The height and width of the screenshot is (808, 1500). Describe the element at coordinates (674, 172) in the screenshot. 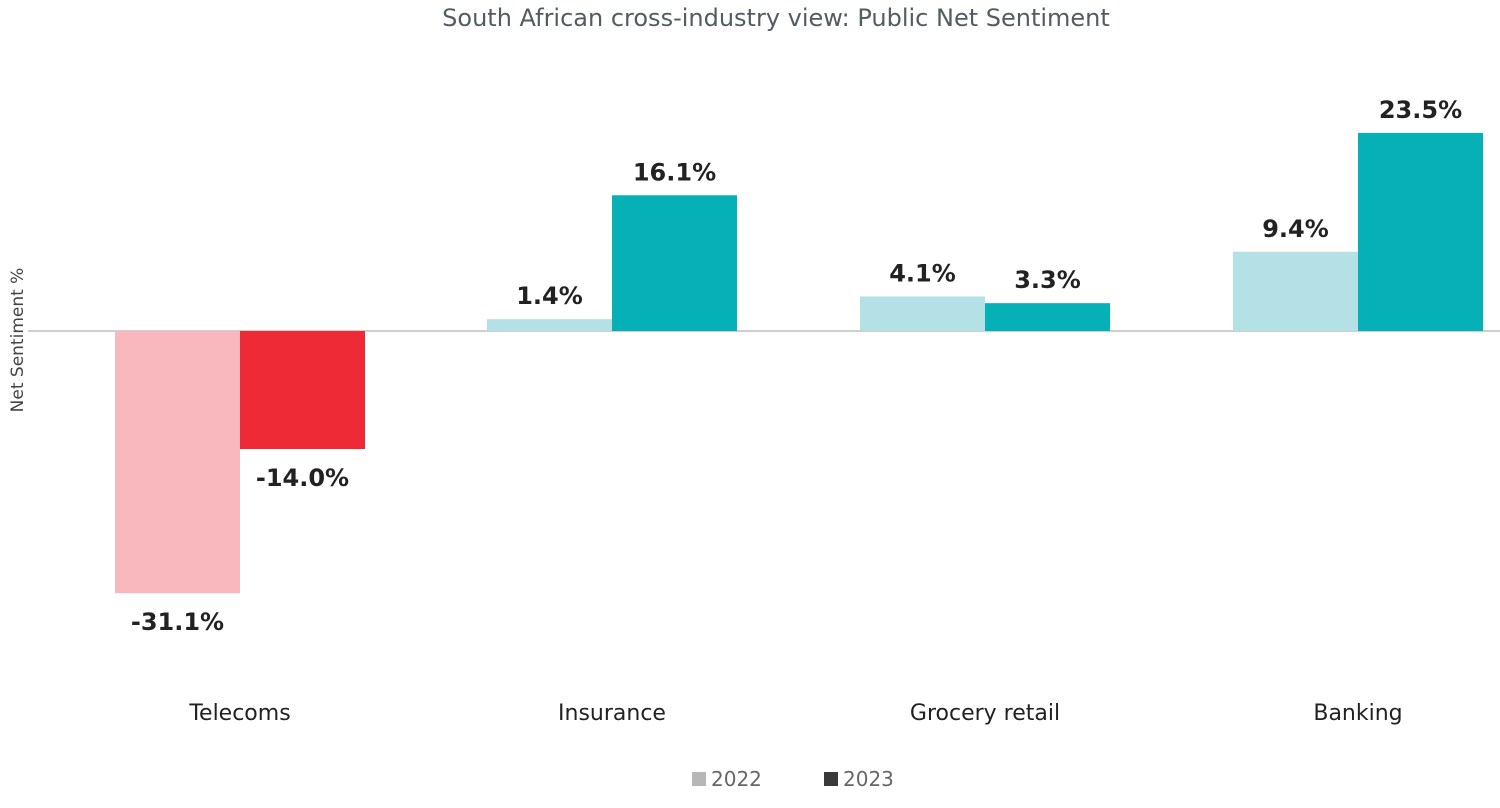

I see `data-label-insurance-2023: 16.1%` at that location.